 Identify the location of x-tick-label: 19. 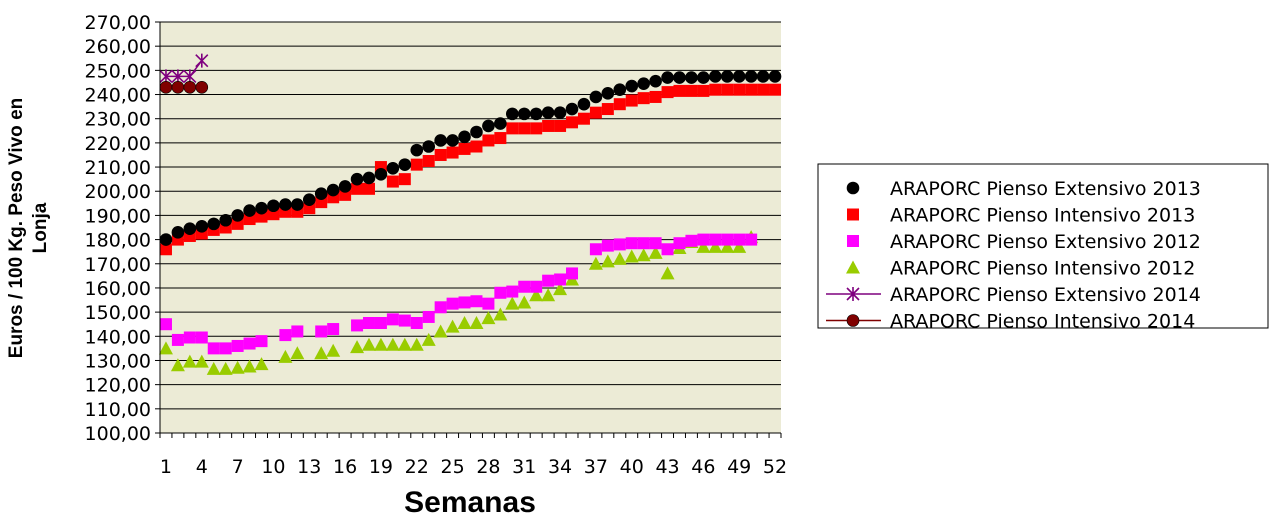
(381, 467).